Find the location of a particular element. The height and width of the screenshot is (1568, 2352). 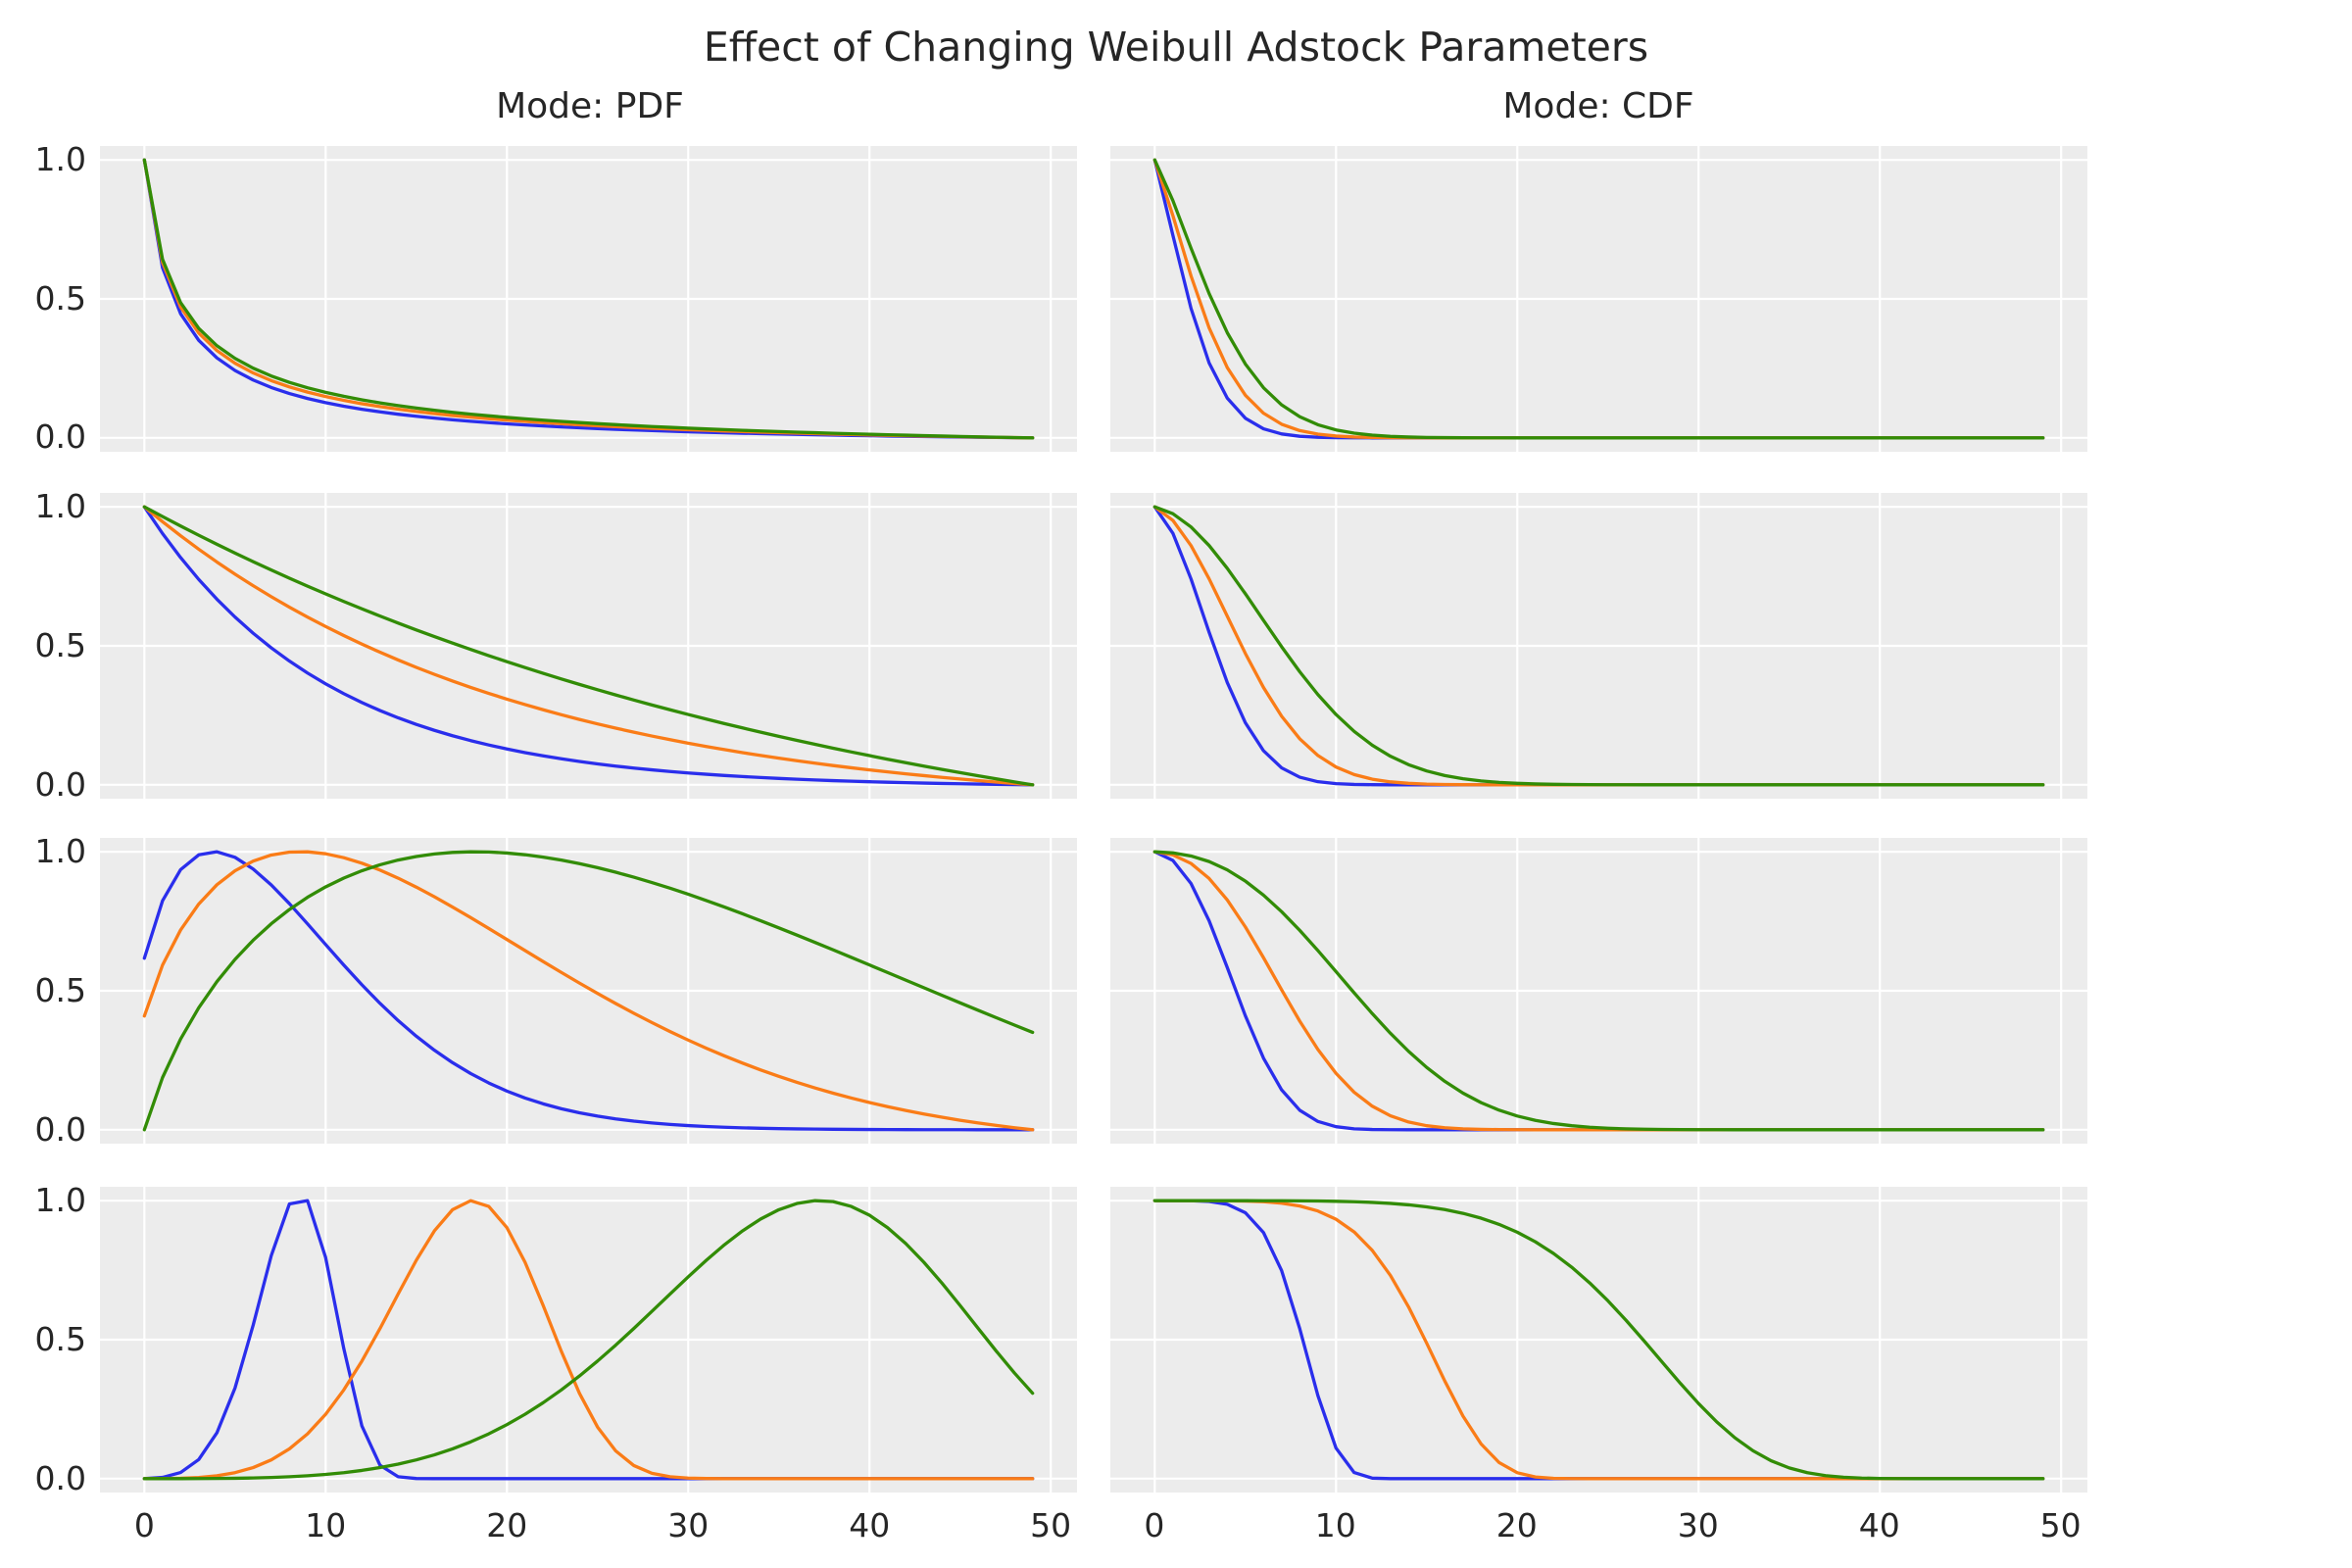

subplot-cdf-shape-1.5 is located at coordinates (1598, 990).